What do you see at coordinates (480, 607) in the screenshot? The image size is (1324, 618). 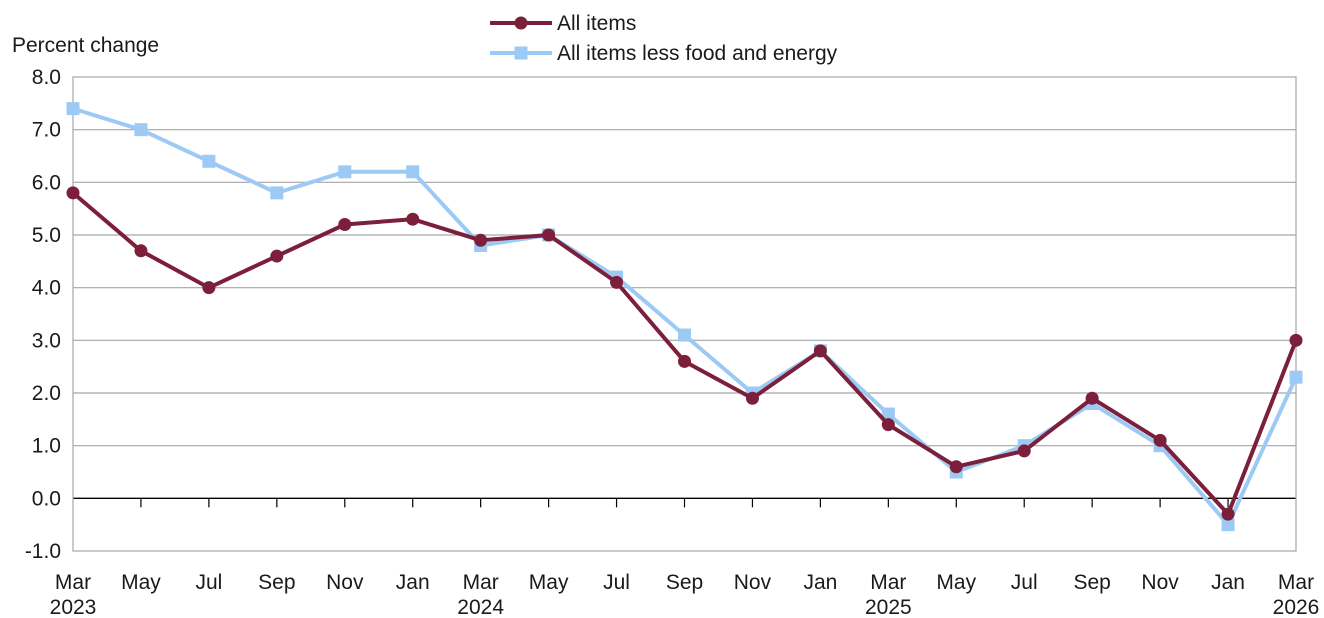 I see `x-tick-year-label: 2024` at bounding box center [480, 607].